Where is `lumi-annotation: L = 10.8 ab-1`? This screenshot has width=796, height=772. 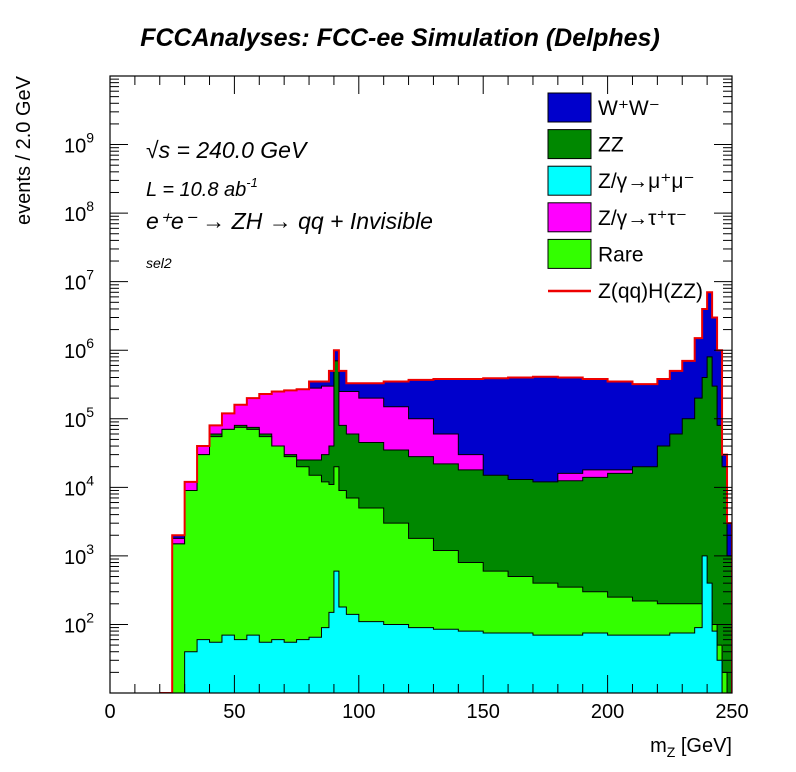 lumi-annotation: L = 10.8 ab-1 is located at coordinates (202, 188).